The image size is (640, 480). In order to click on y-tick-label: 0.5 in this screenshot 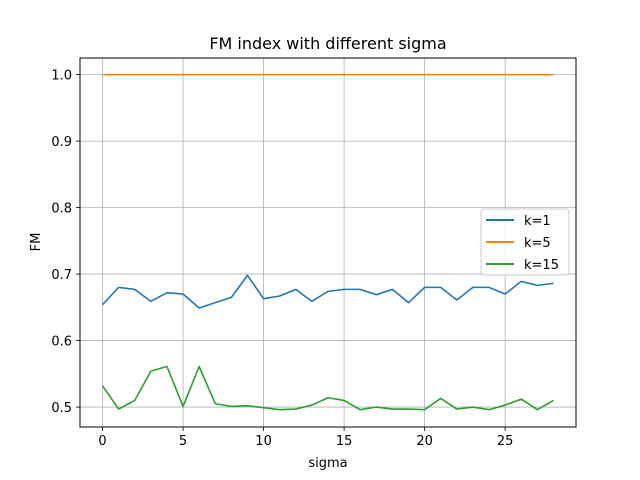, I will do `click(61, 408)`.